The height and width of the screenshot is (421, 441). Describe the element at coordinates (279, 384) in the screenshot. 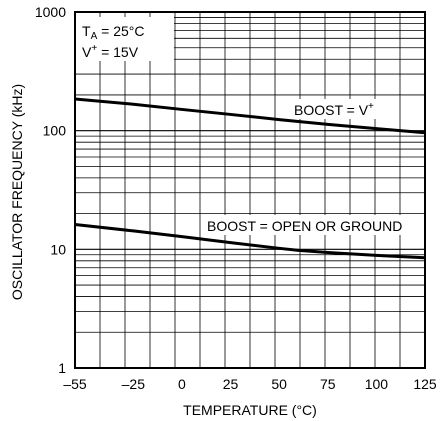

I see `x-tick-label: 50` at that location.